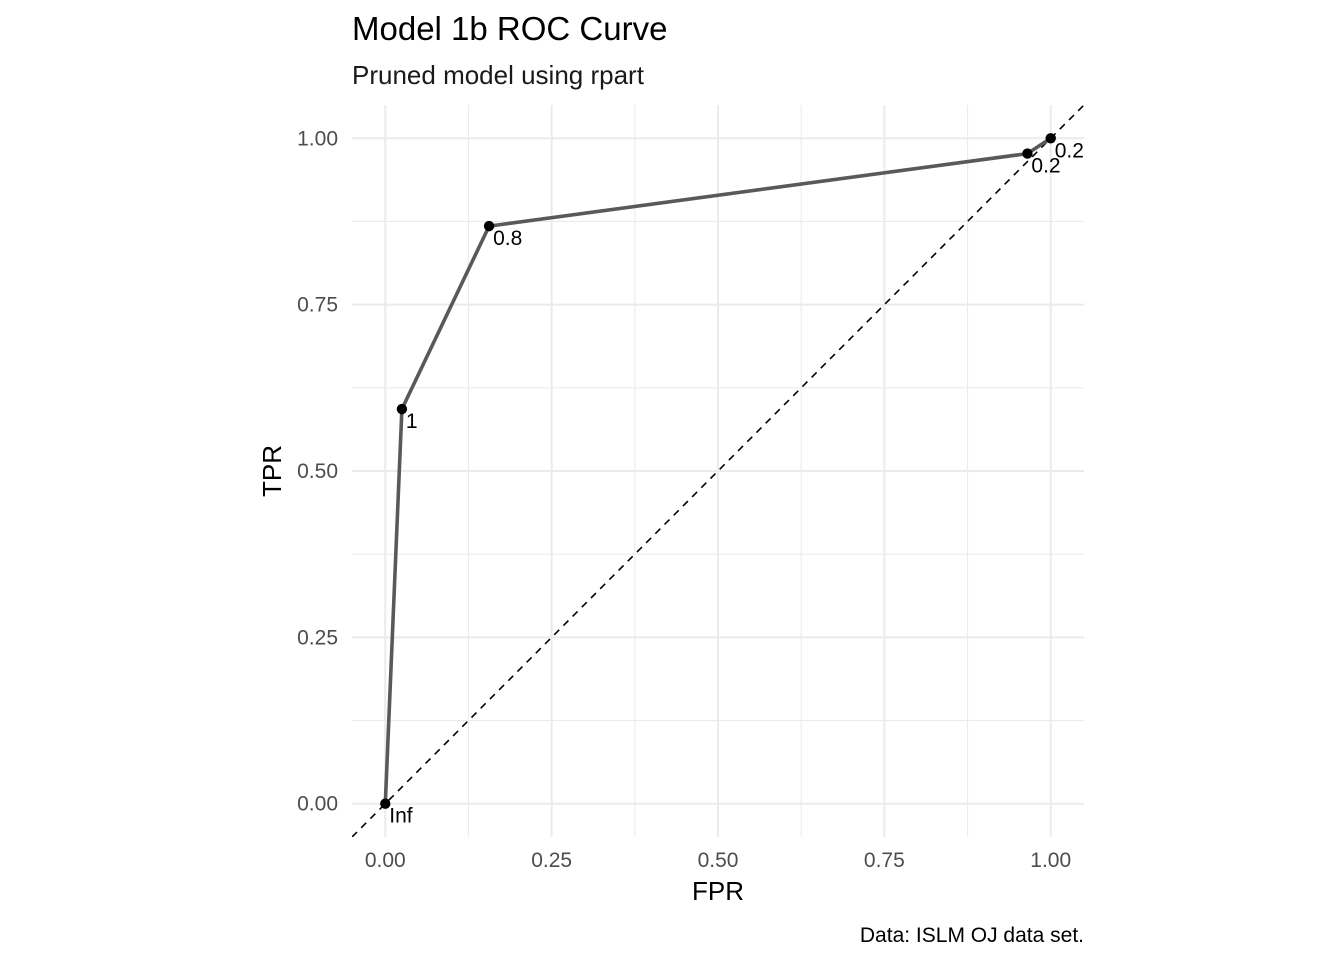  What do you see at coordinates (509, 28) in the screenshot?
I see `chart-title: Model 1b ROC Curve` at bounding box center [509, 28].